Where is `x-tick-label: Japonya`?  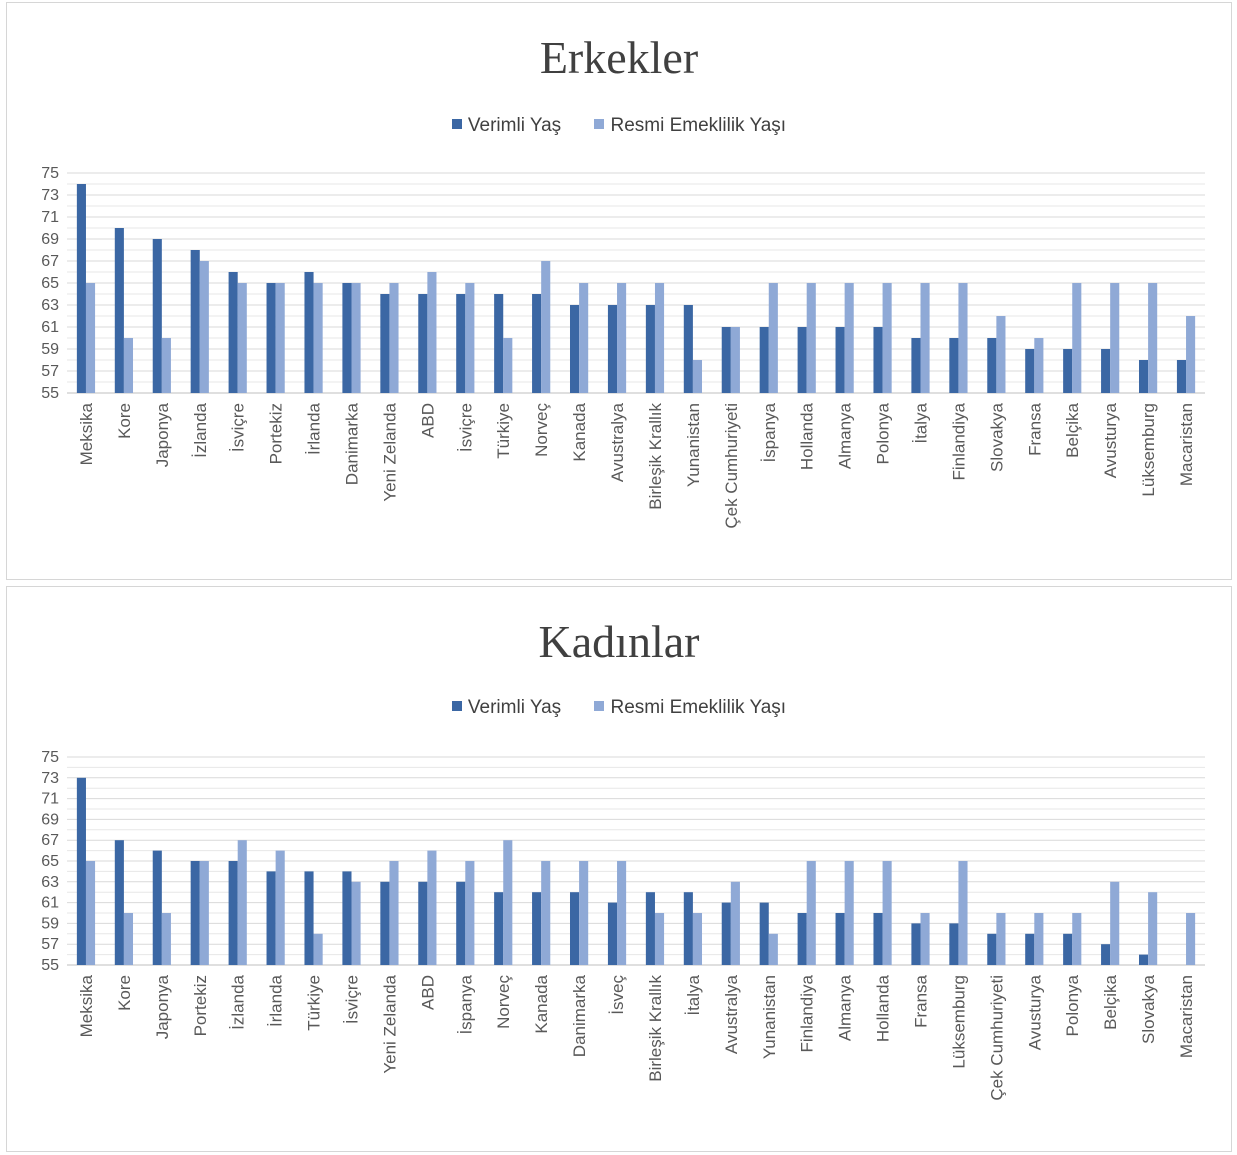 x-tick-label: Japonya is located at coordinates (162, 1006).